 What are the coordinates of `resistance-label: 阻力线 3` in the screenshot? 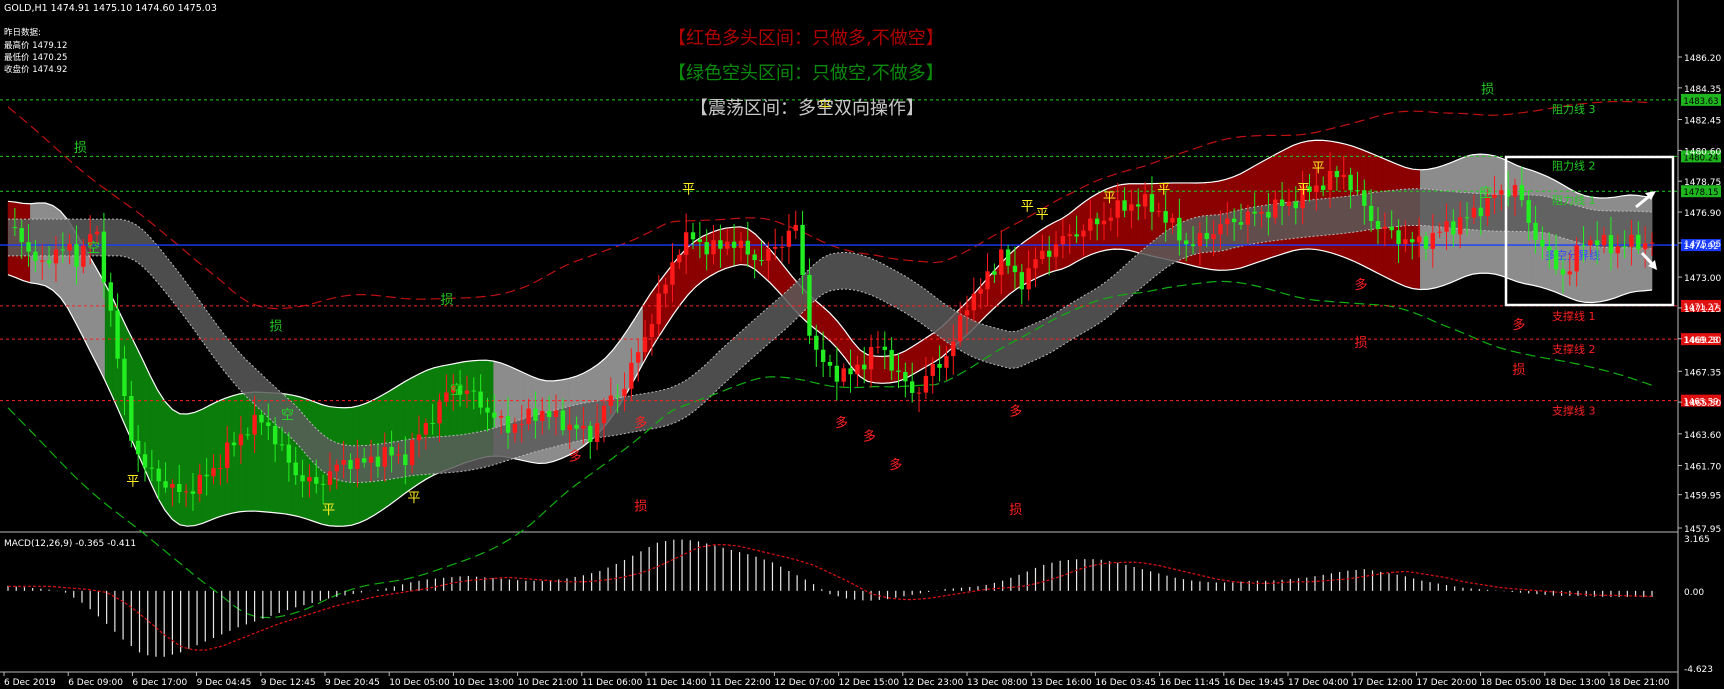 It's located at (1574, 109).